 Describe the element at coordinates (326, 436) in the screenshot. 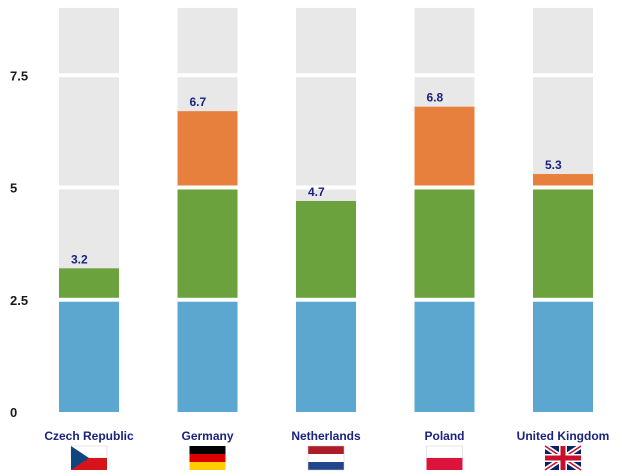

I see `x-category-label: Netherlands` at that location.